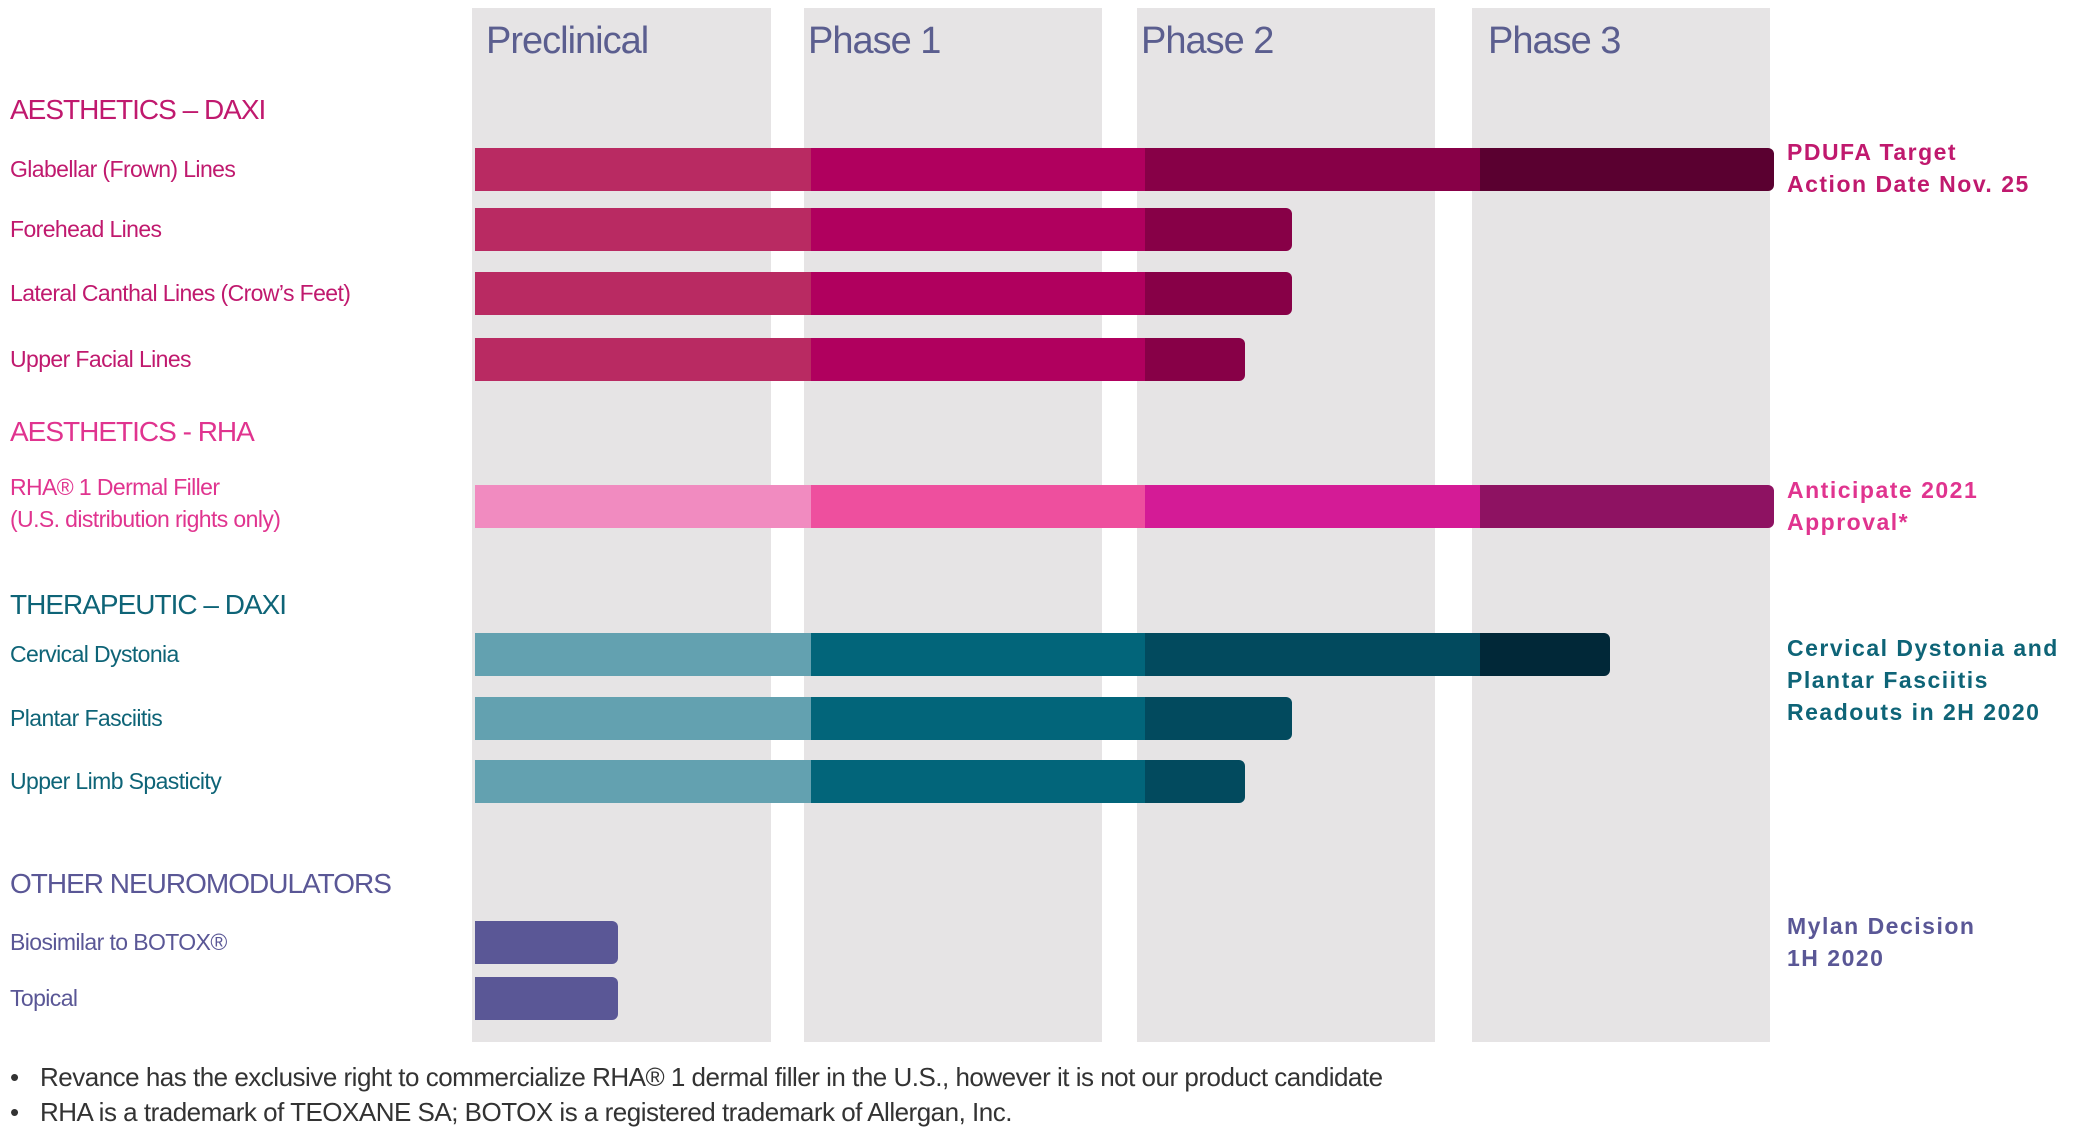 The height and width of the screenshot is (1131, 2090). Describe the element at coordinates (1872, 152) in the screenshot. I see `milestone-note: PDUFA Target` at that location.